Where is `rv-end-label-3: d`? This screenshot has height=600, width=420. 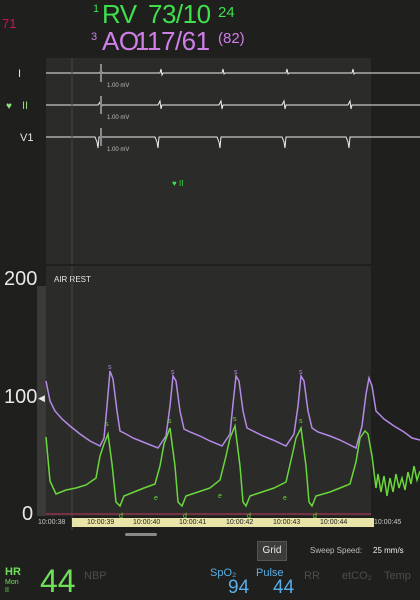 rv-end-label-3: d is located at coordinates (249, 516).